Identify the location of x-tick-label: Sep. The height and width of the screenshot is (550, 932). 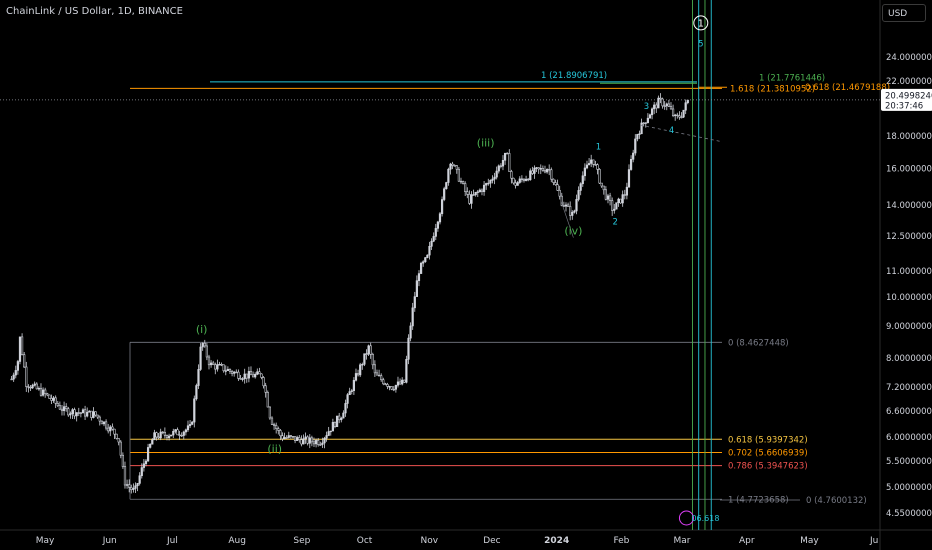
(301, 541).